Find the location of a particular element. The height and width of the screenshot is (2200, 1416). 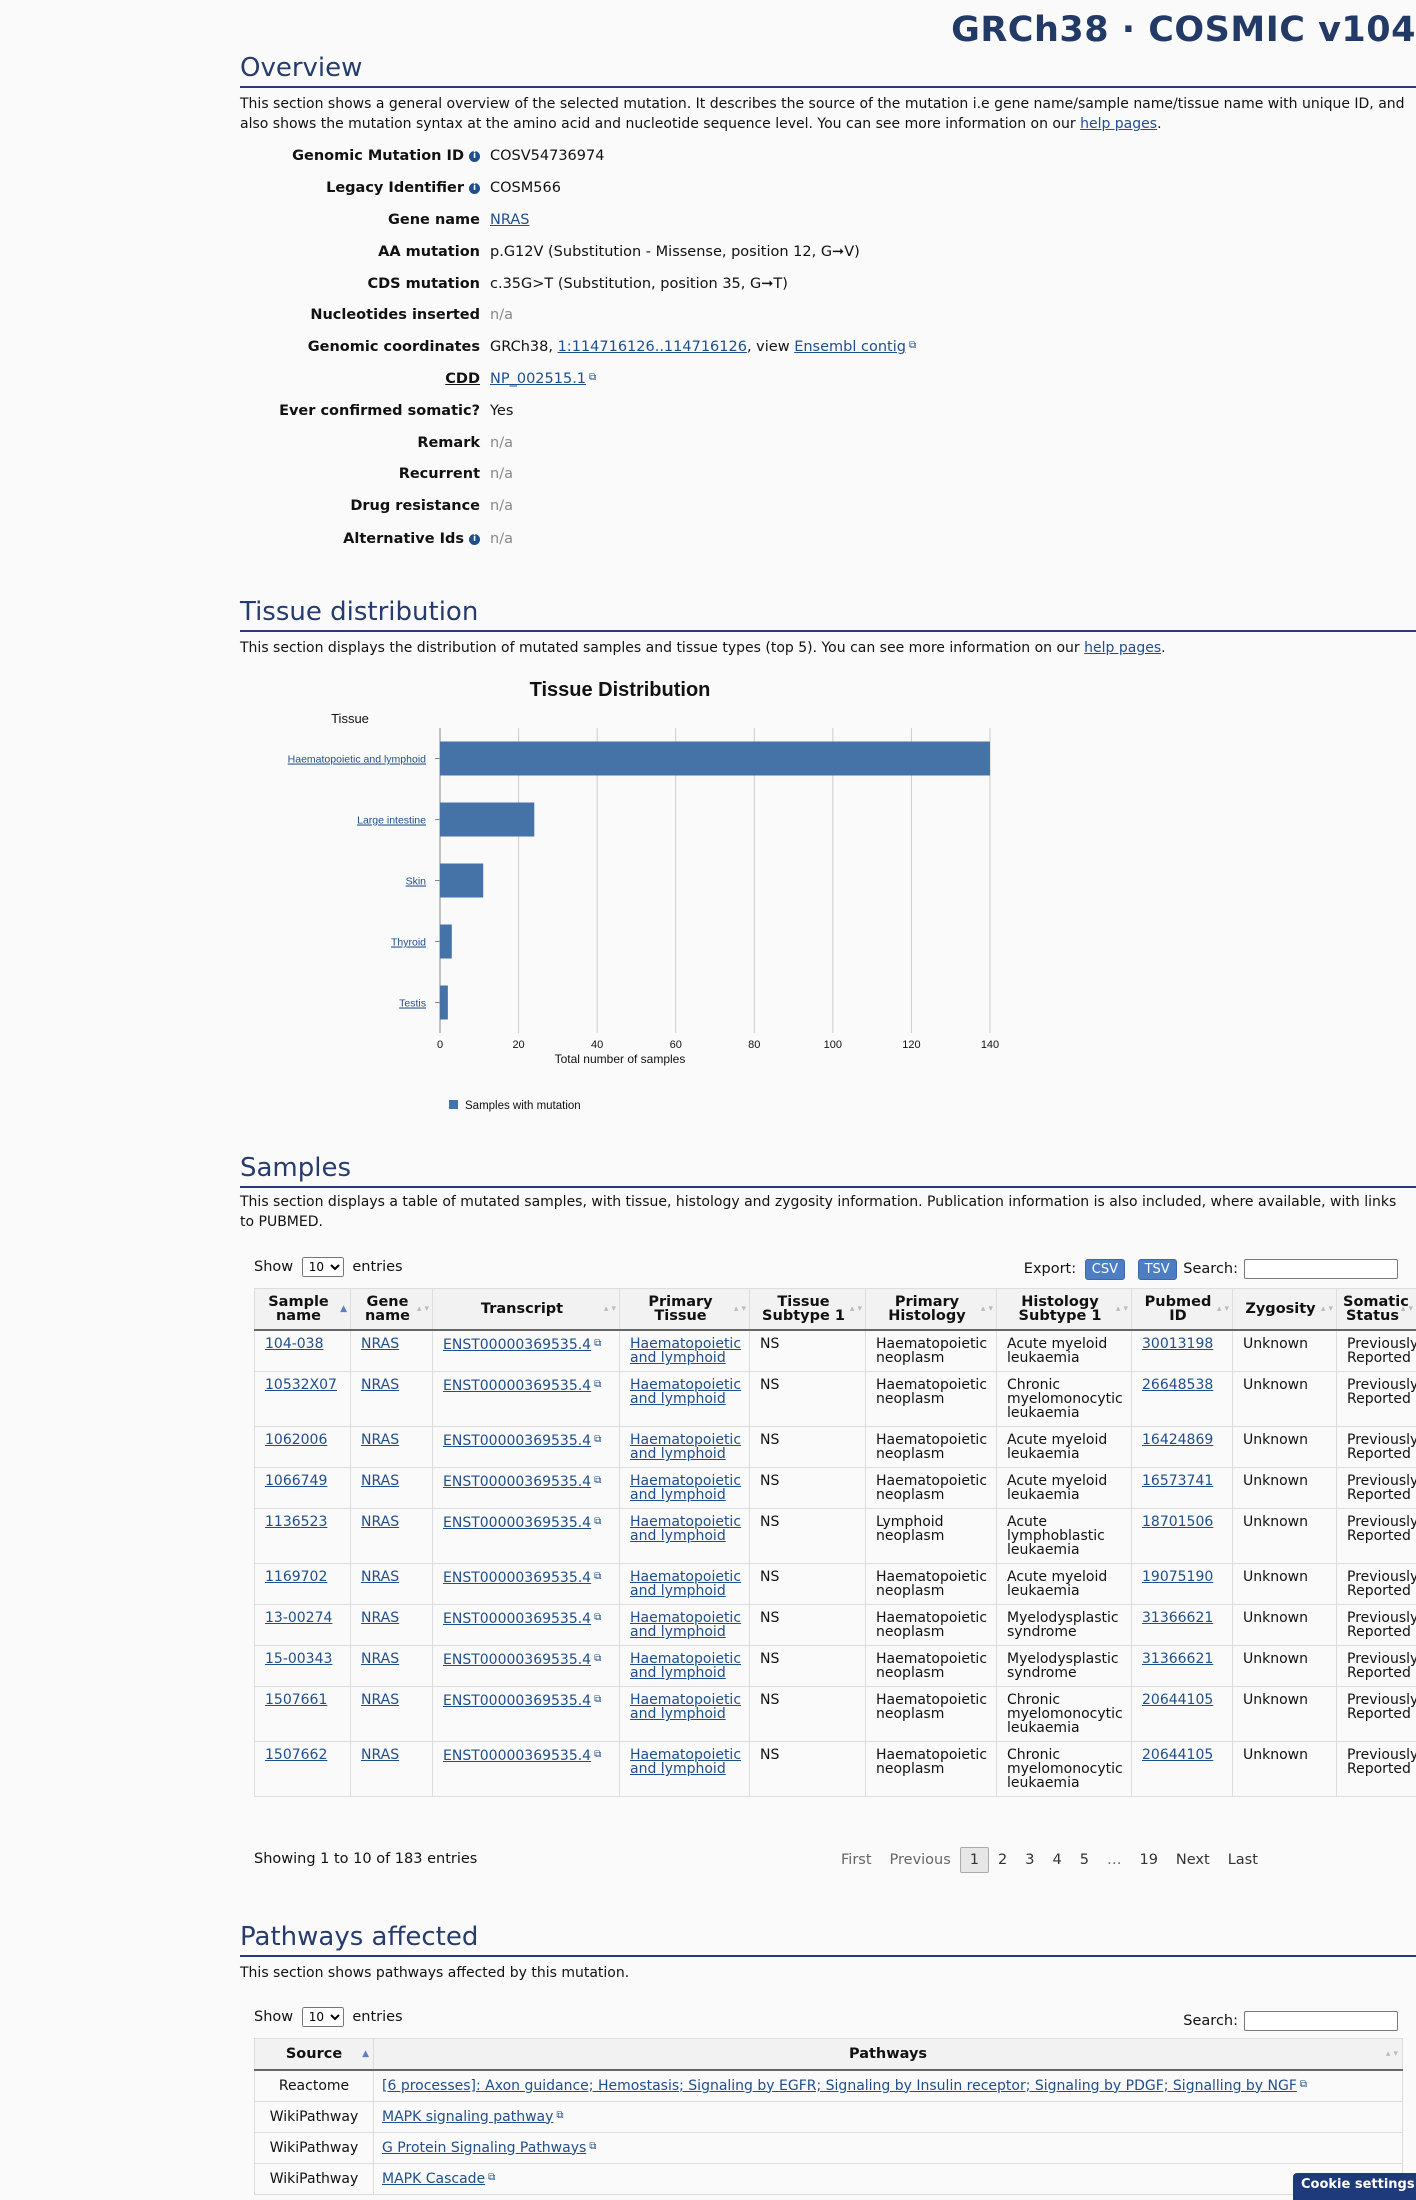

pathways-col-header: Pathways ▴ ▾ is located at coordinates (888, 2054).